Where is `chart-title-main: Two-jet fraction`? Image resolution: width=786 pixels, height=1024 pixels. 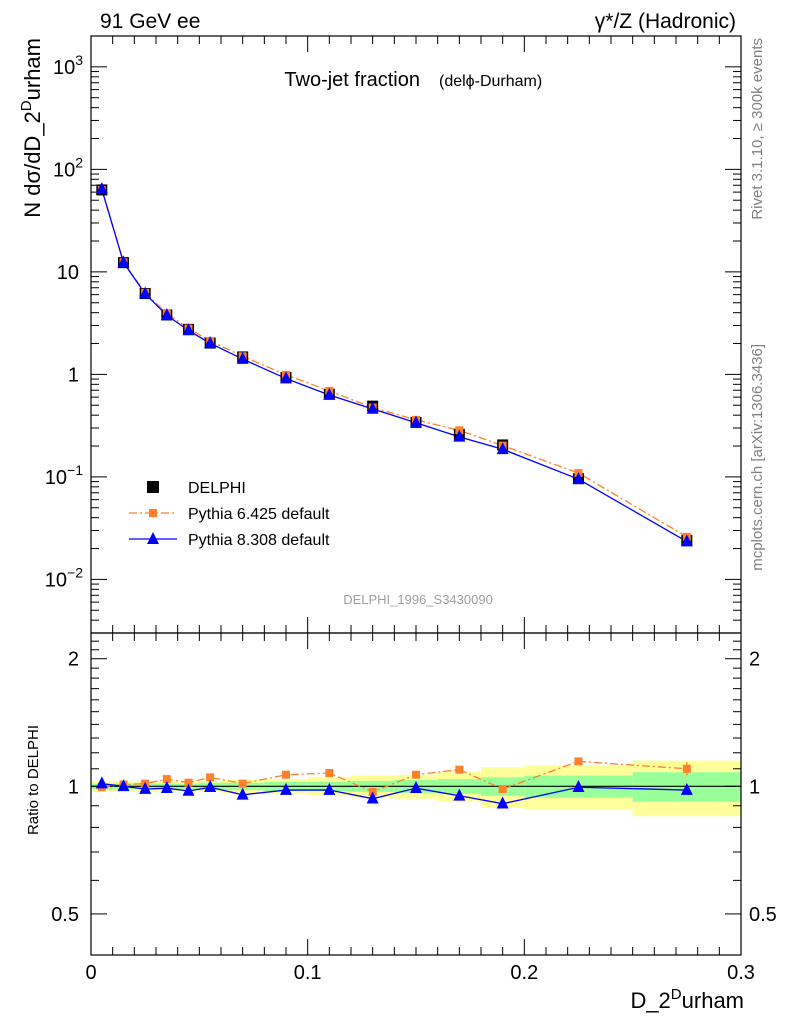 chart-title-main: Two-jet fraction is located at coordinates (352, 80).